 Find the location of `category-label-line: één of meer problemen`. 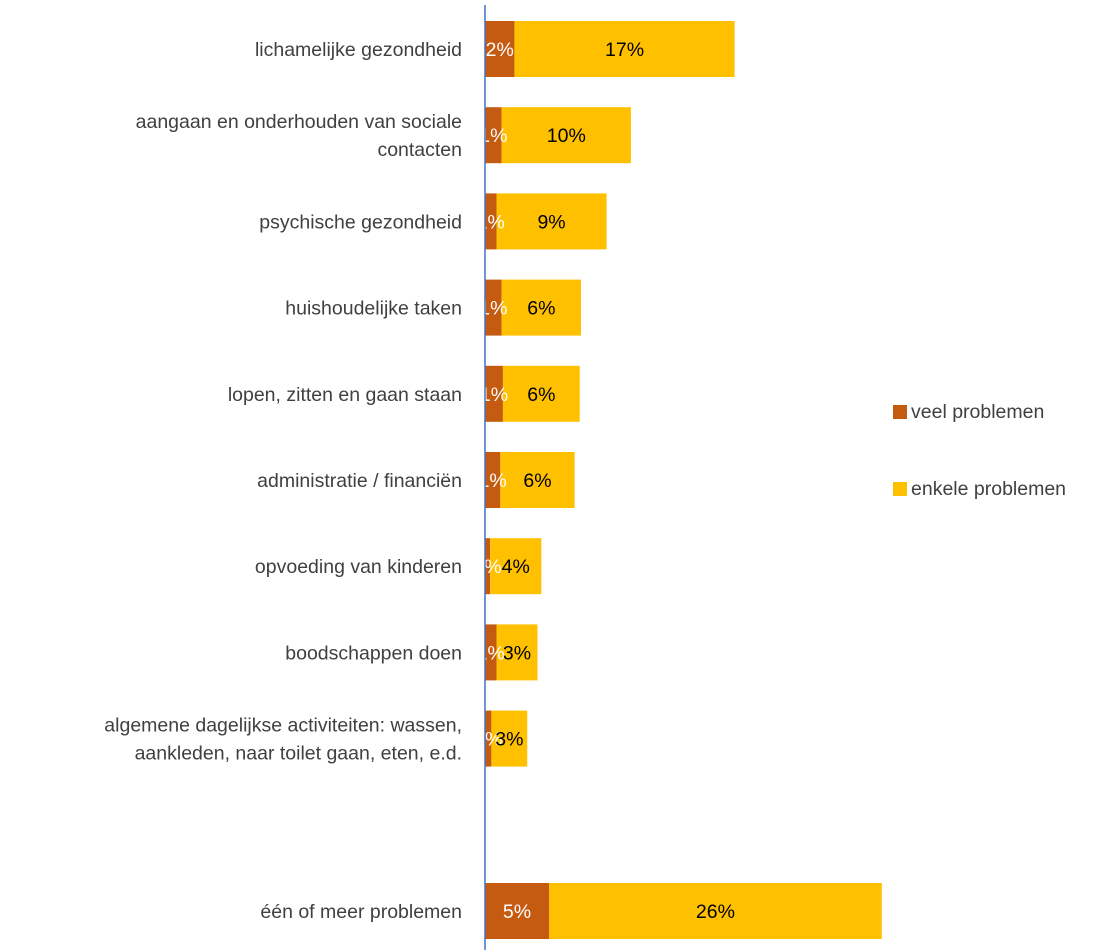

category-label-line: één of meer problemen is located at coordinates (361, 912).